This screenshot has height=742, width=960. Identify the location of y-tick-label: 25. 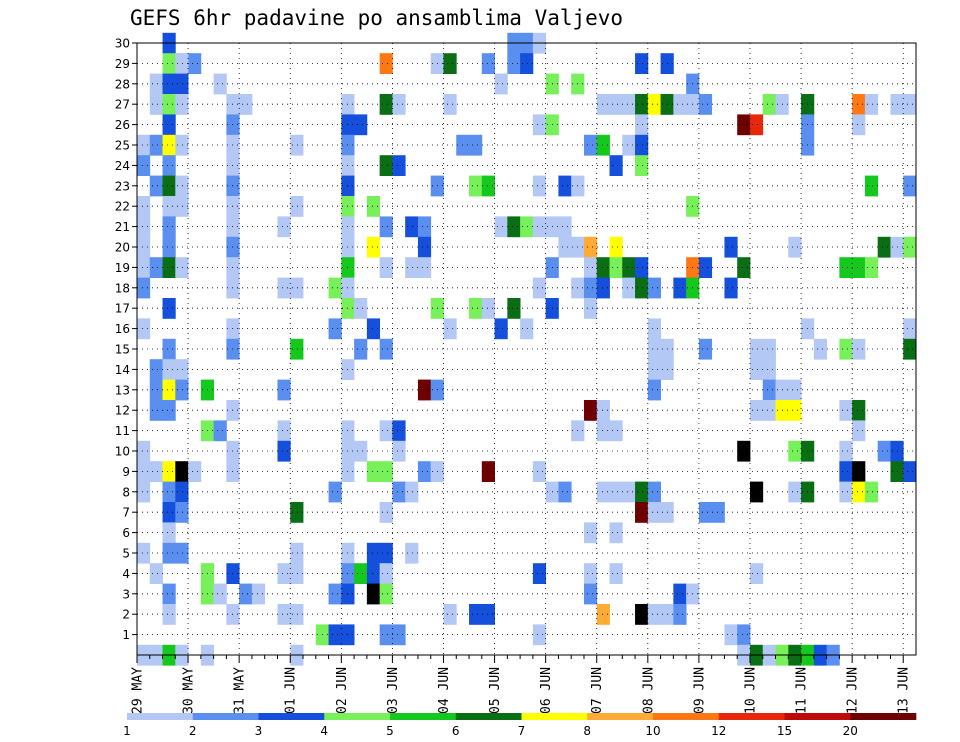
(122, 146).